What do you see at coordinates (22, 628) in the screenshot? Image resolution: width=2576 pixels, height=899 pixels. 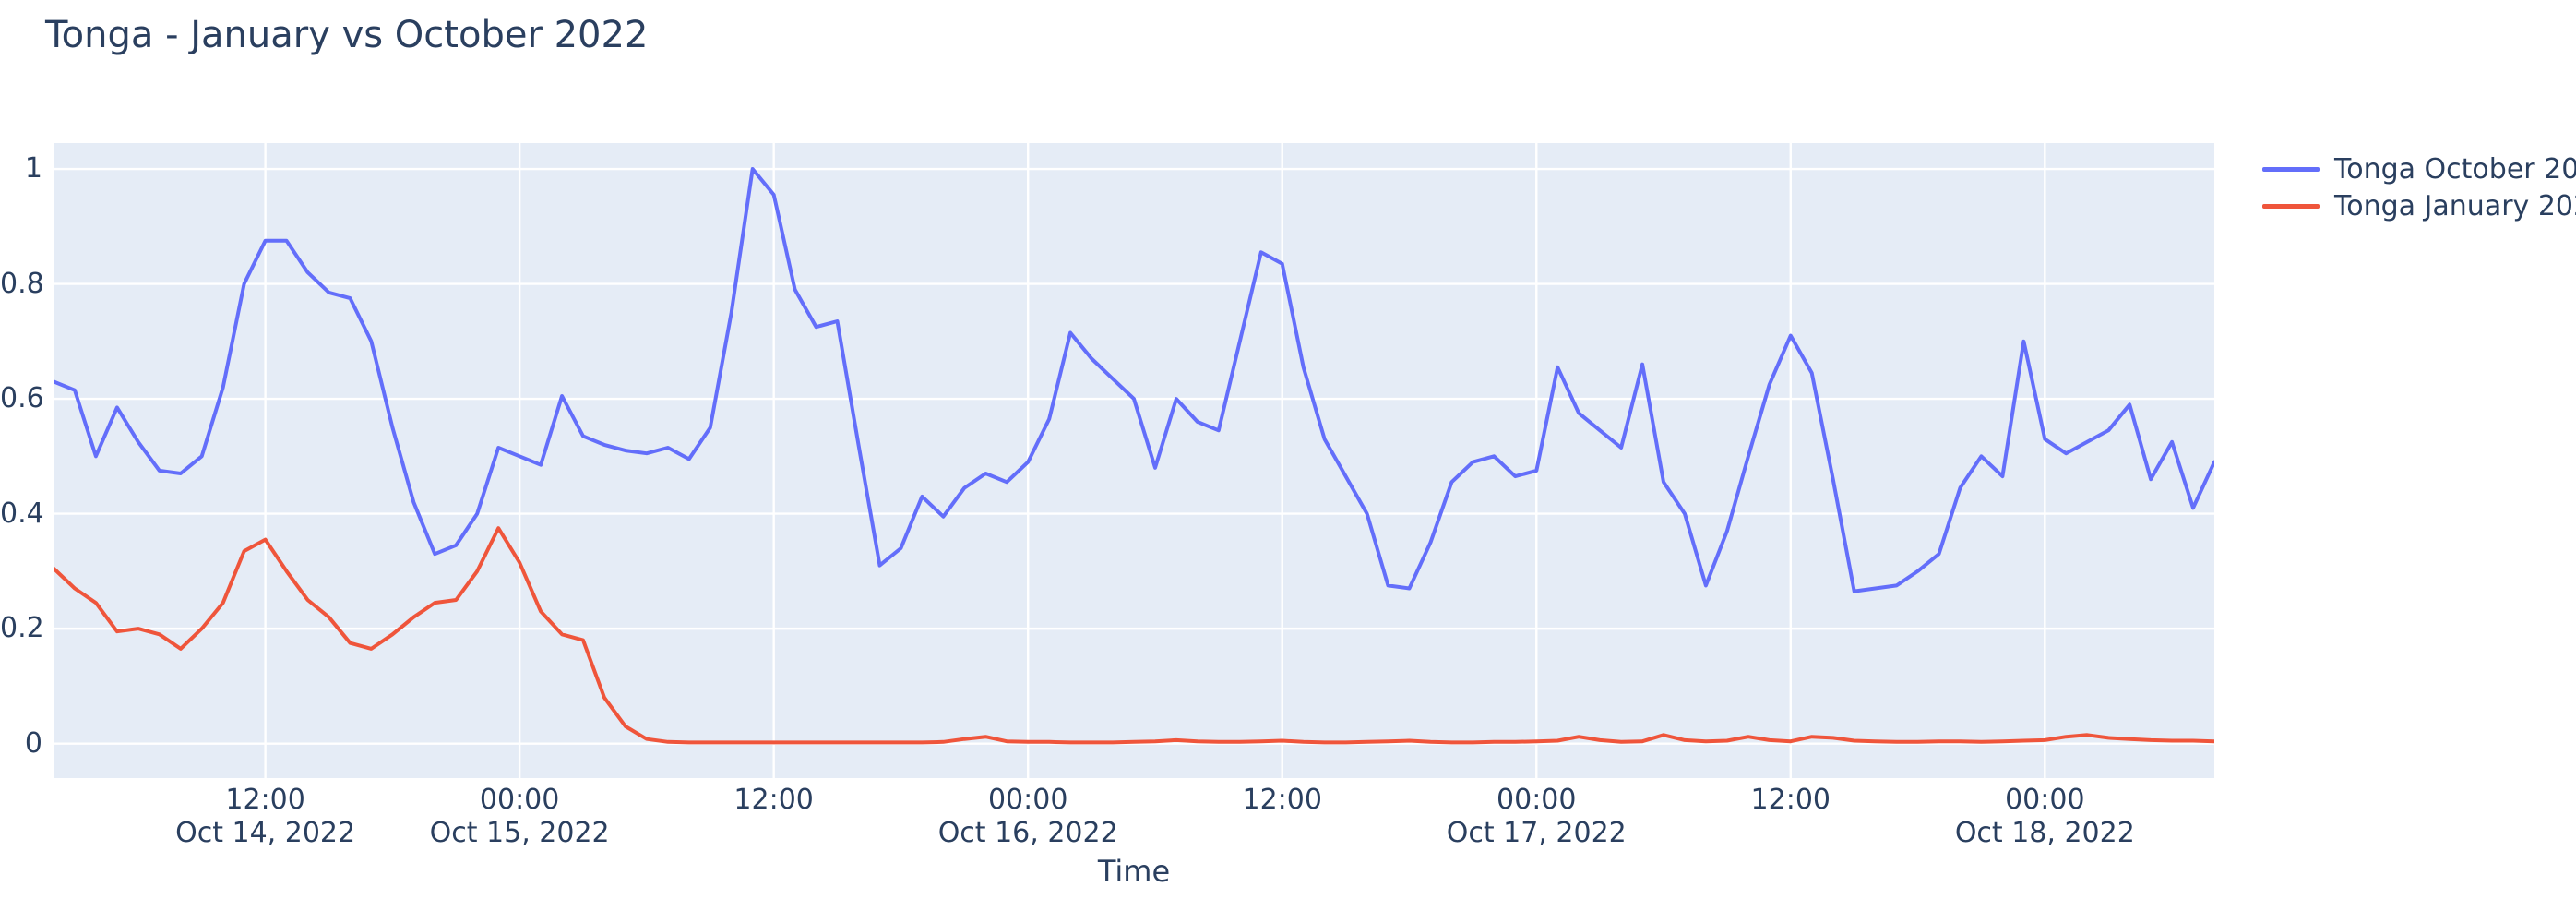 I see `y-axis-tick-label: 0.2` at bounding box center [22, 628].